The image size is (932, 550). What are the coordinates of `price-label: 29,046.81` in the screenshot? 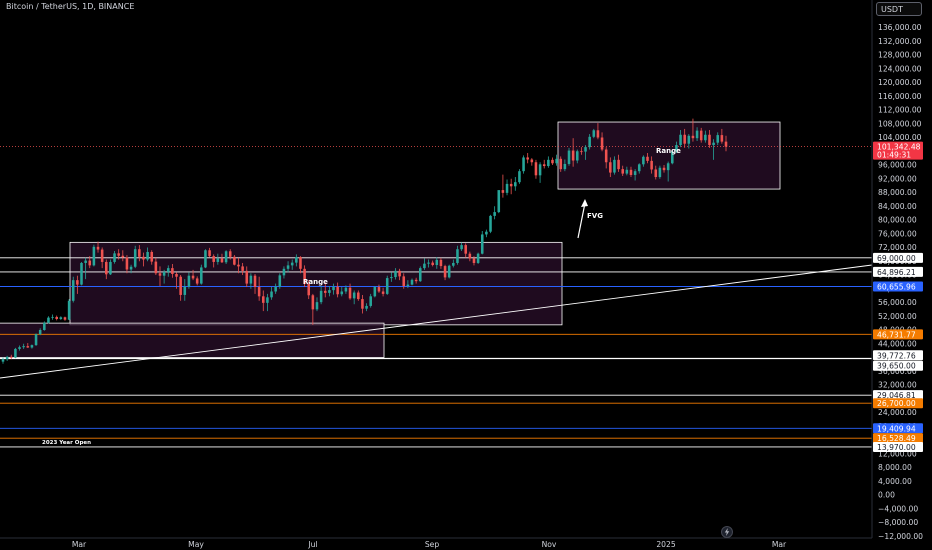 It's located at (898, 395).